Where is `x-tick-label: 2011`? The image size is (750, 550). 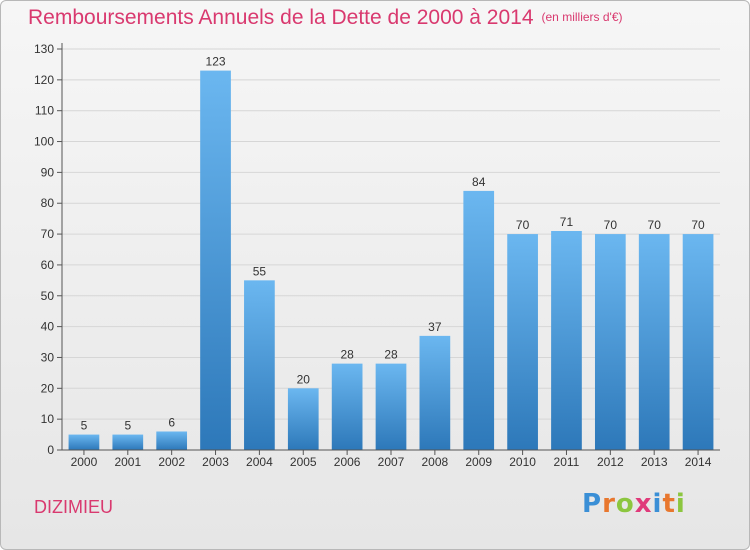 x-tick-label: 2011 is located at coordinates (567, 462).